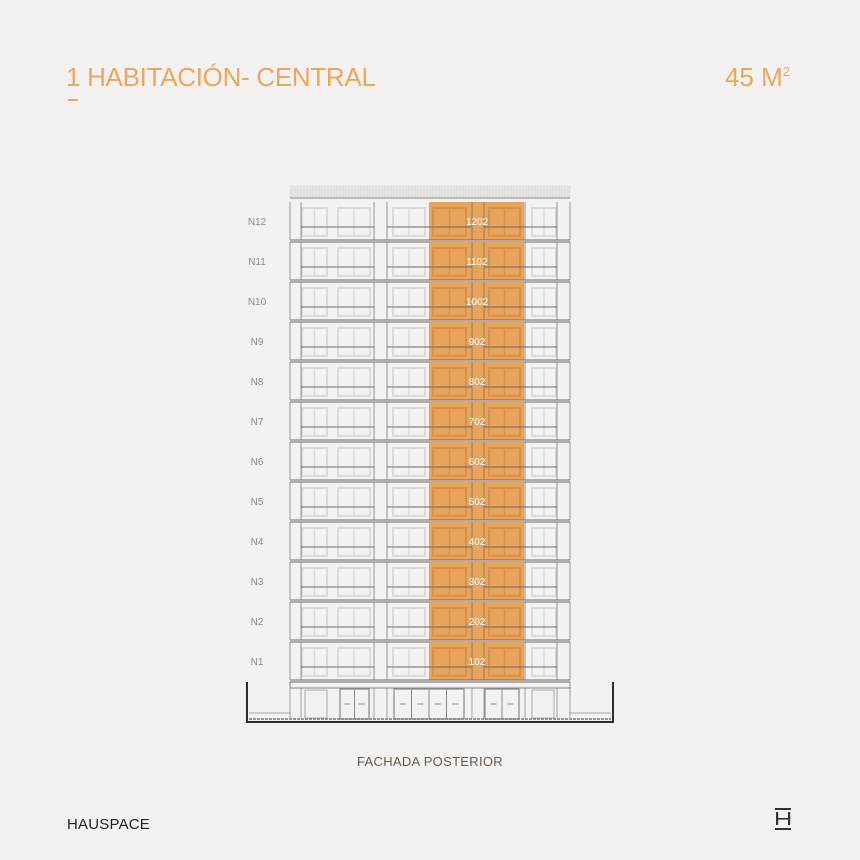  What do you see at coordinates (477, 662) in the screenshot?
I see `unit-label: 102` at bounding box center [477, 662].